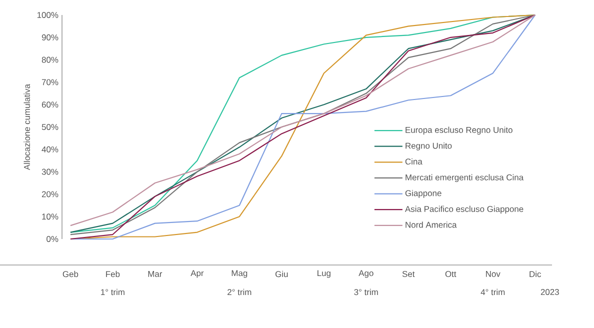  What do you see at coordinates (47, 15) in the screenshot?
I see `y-tick-label: 100%` at bounding box center [47, 15].